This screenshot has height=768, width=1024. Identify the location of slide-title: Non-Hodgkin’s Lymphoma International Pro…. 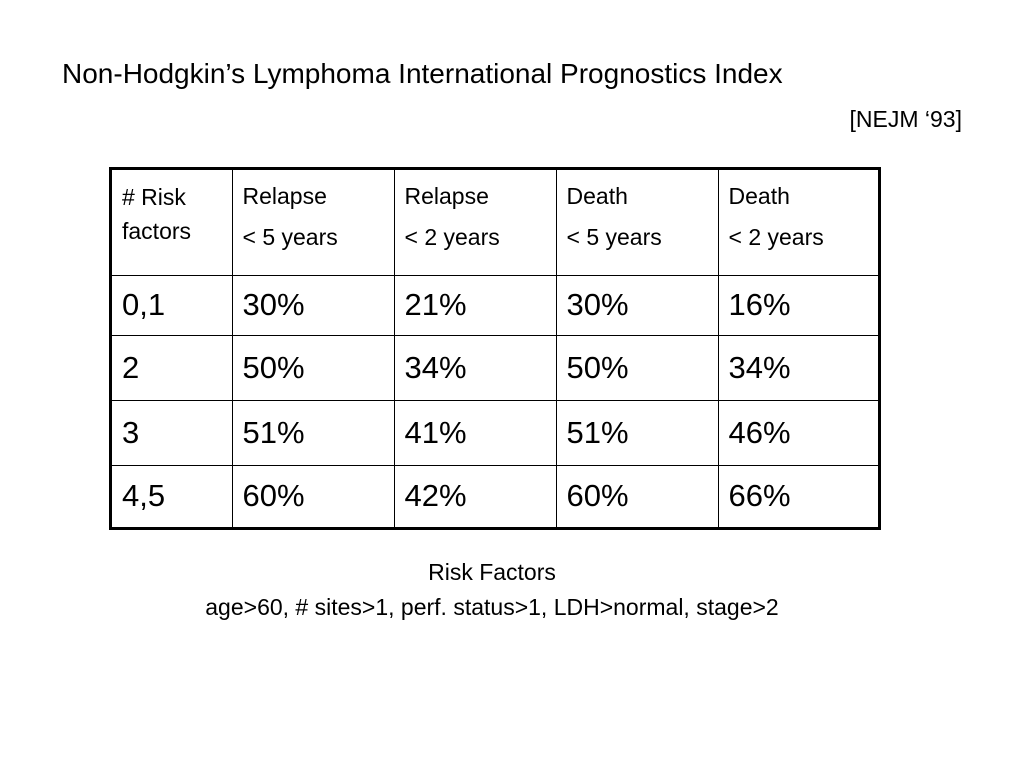
(422, 73).